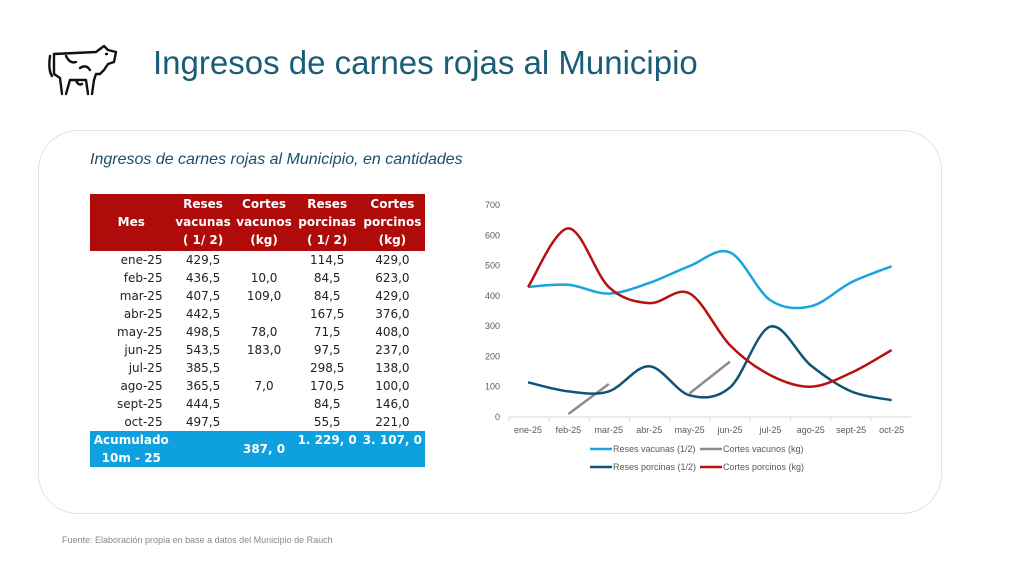 The height and width of the screenshot is (576, 1024). Describe the element at coordinates (131, 440) in the screenshot. I see `total-label-line1: Acumulado` at that location.